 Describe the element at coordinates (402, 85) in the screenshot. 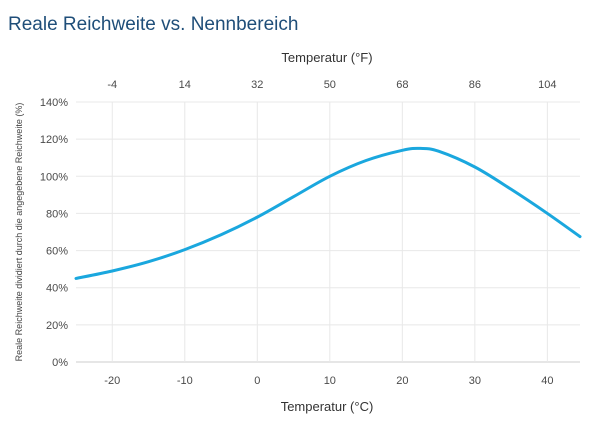

I see `x2-tick-label-4: 68` at that location.